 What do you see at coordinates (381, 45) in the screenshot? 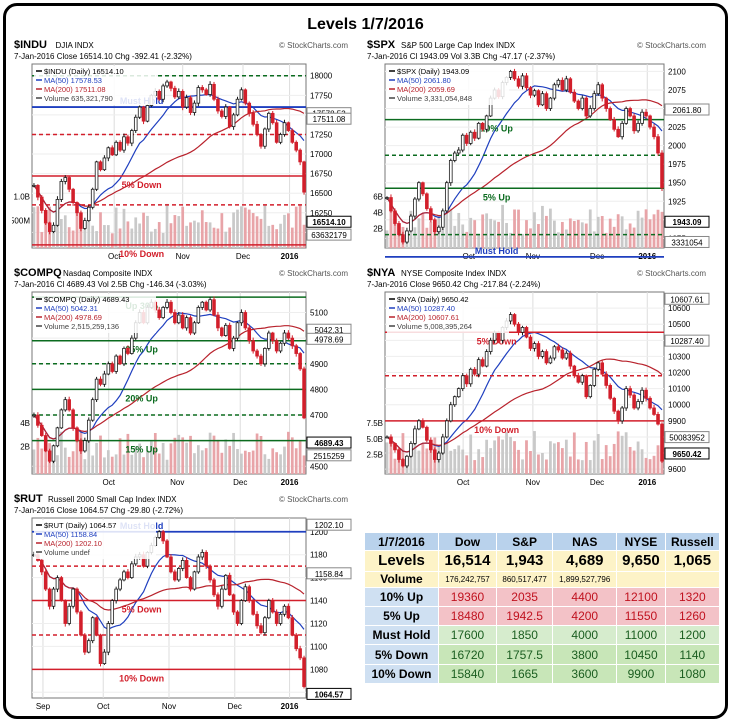
I see `chart-symbol: $SPX` at bounding box center [381, 45].